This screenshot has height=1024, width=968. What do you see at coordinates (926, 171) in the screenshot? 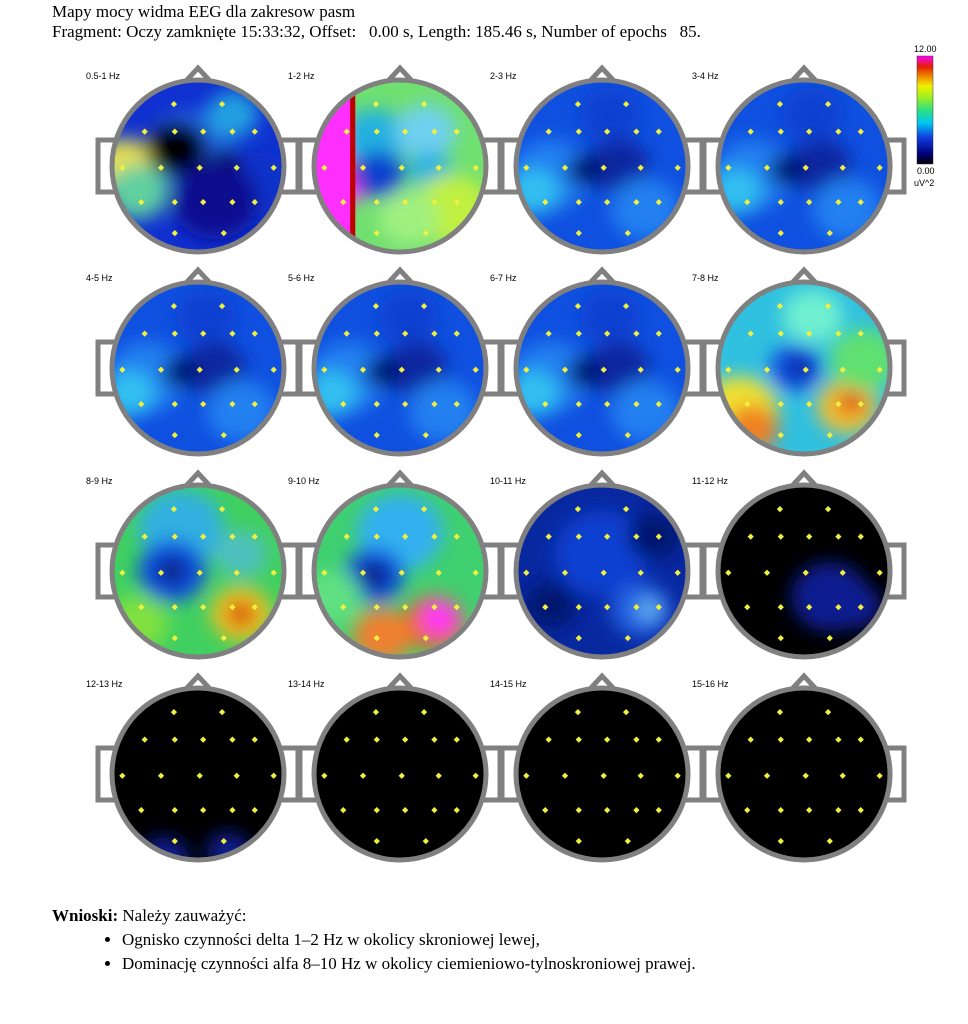
I see `colorbar-min-label: 0.00` at bounding box center [926, 171].